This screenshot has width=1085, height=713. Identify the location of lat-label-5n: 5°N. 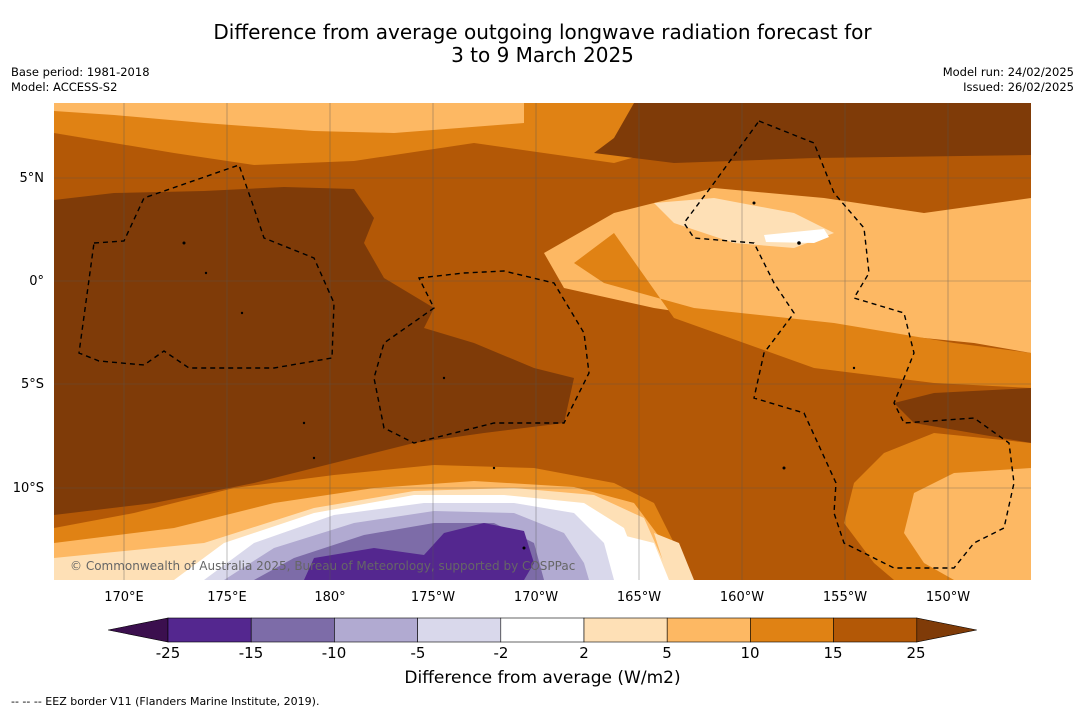
(32, 178).